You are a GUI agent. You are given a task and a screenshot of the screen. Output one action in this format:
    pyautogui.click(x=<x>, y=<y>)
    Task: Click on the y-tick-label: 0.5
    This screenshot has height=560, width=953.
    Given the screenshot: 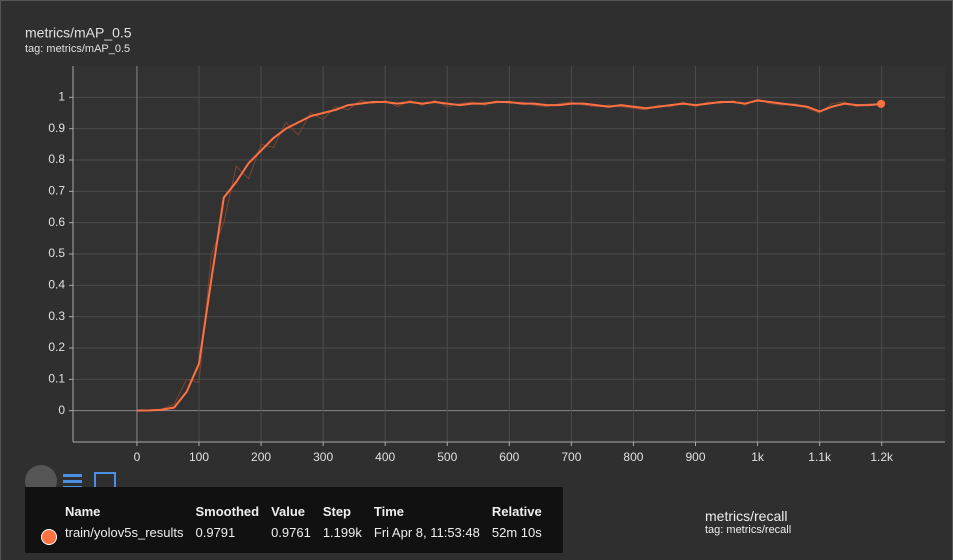 What is the action you would take?
    pyautogui.click(x=56, y=253)
    